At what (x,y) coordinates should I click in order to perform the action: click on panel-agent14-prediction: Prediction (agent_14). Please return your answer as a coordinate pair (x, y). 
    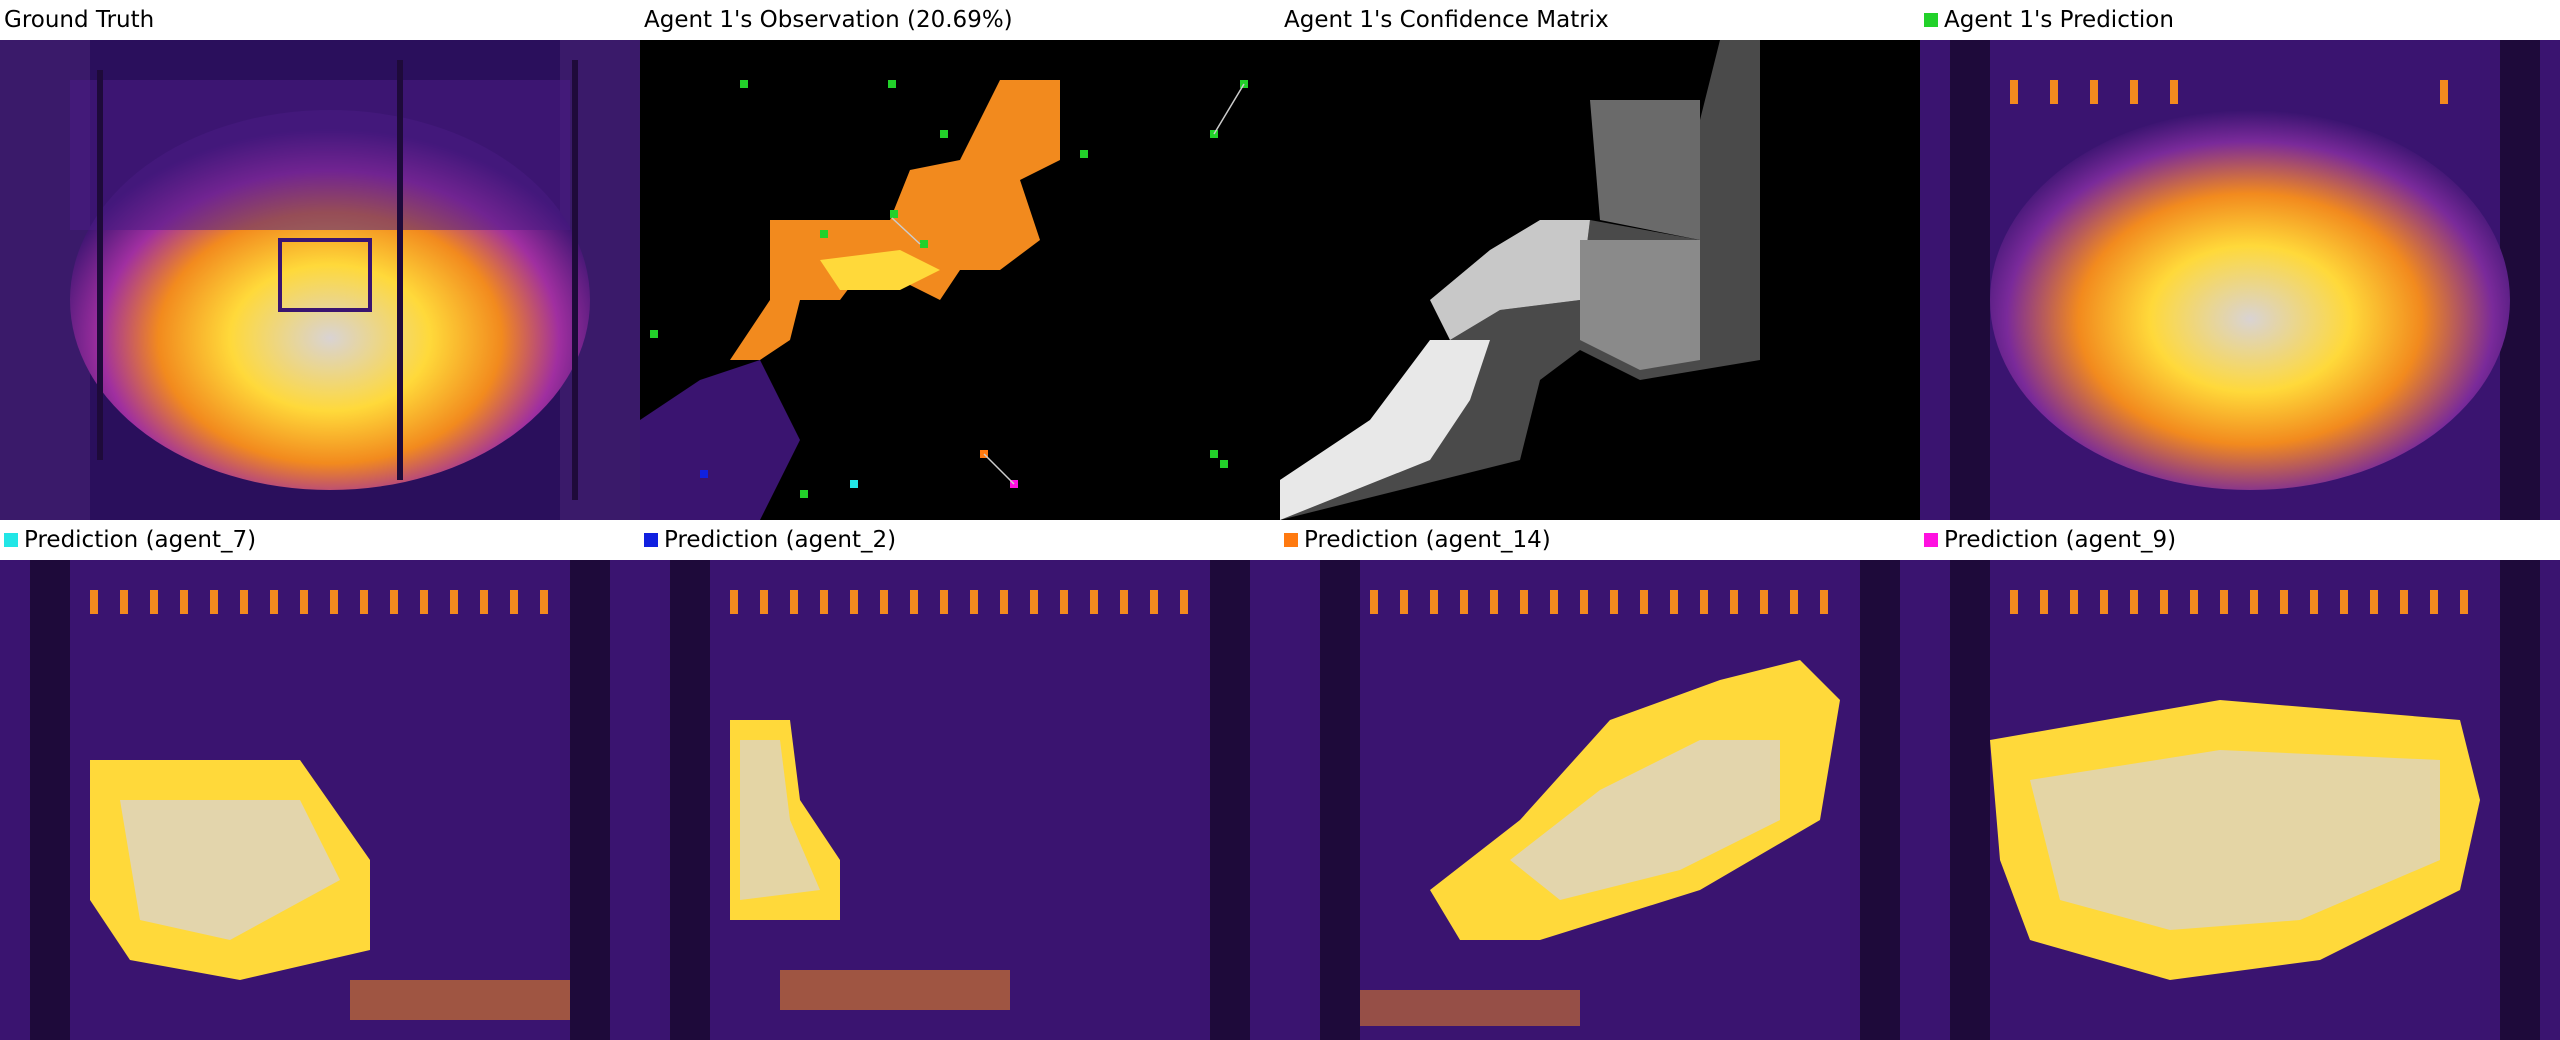
    Looking at the image, I should click on (1600, 780).